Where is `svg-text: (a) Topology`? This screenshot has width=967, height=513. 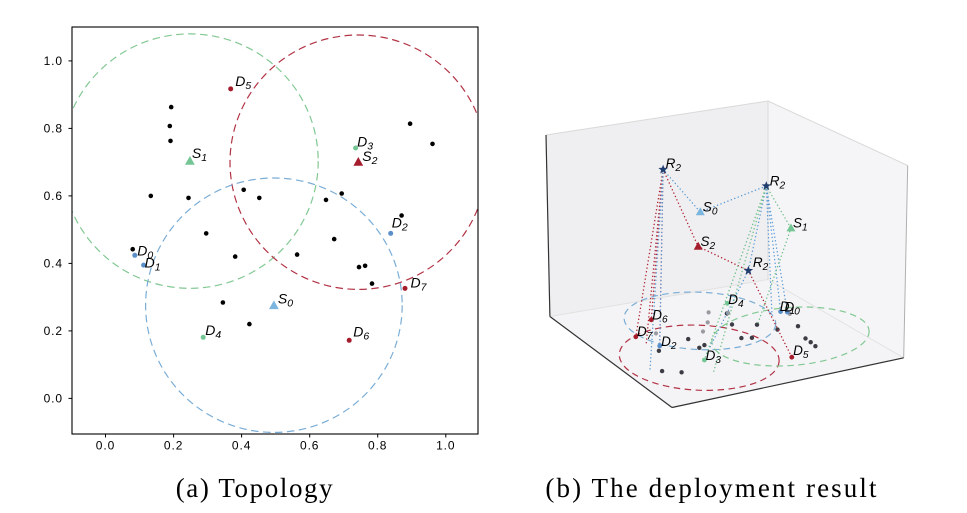
svg-text: (a) Topology is located at coordinates (255, 488).